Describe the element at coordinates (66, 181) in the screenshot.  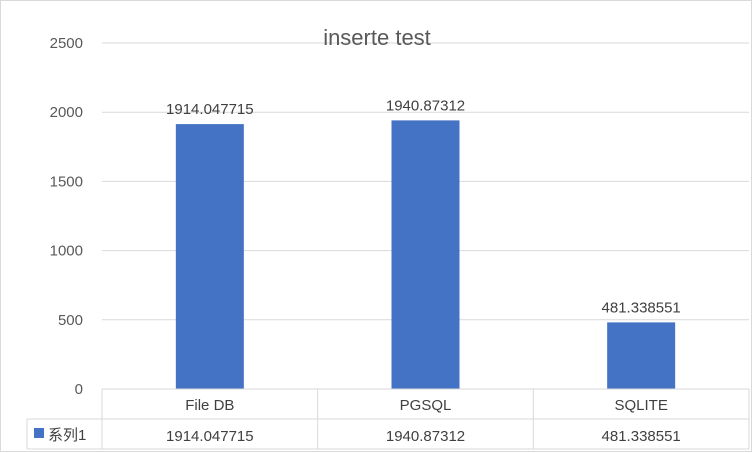
I see `y-tick-label: 1500` at that location.